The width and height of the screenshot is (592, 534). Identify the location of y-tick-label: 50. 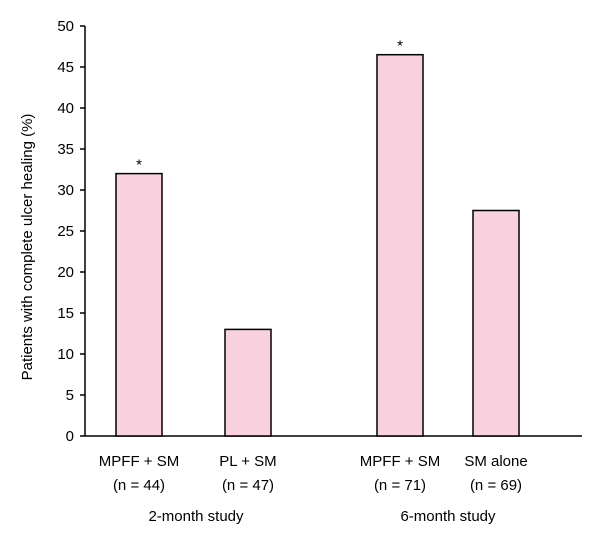
(65, 26).